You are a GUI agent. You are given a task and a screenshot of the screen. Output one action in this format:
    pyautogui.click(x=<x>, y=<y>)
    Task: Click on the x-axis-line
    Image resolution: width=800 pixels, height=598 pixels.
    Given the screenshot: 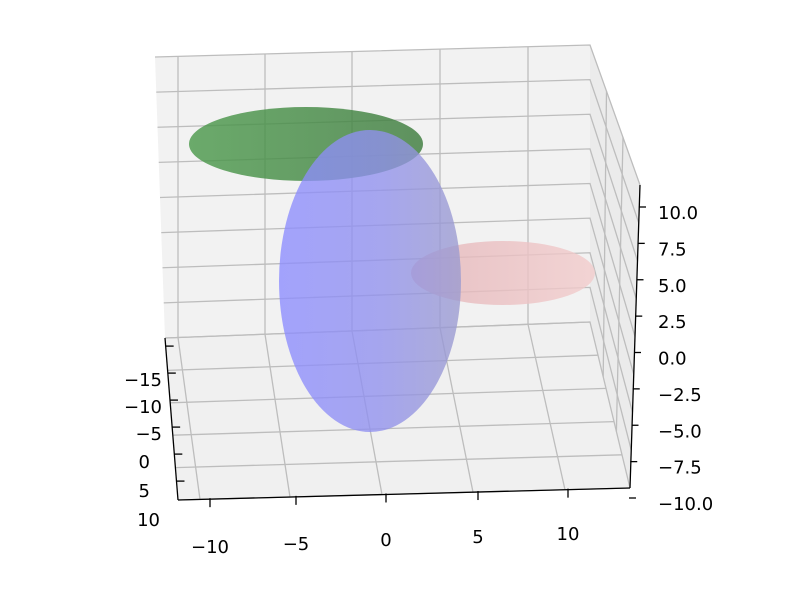 What is the action you would take?
    pyautogui.click(x=404, y=494)
    